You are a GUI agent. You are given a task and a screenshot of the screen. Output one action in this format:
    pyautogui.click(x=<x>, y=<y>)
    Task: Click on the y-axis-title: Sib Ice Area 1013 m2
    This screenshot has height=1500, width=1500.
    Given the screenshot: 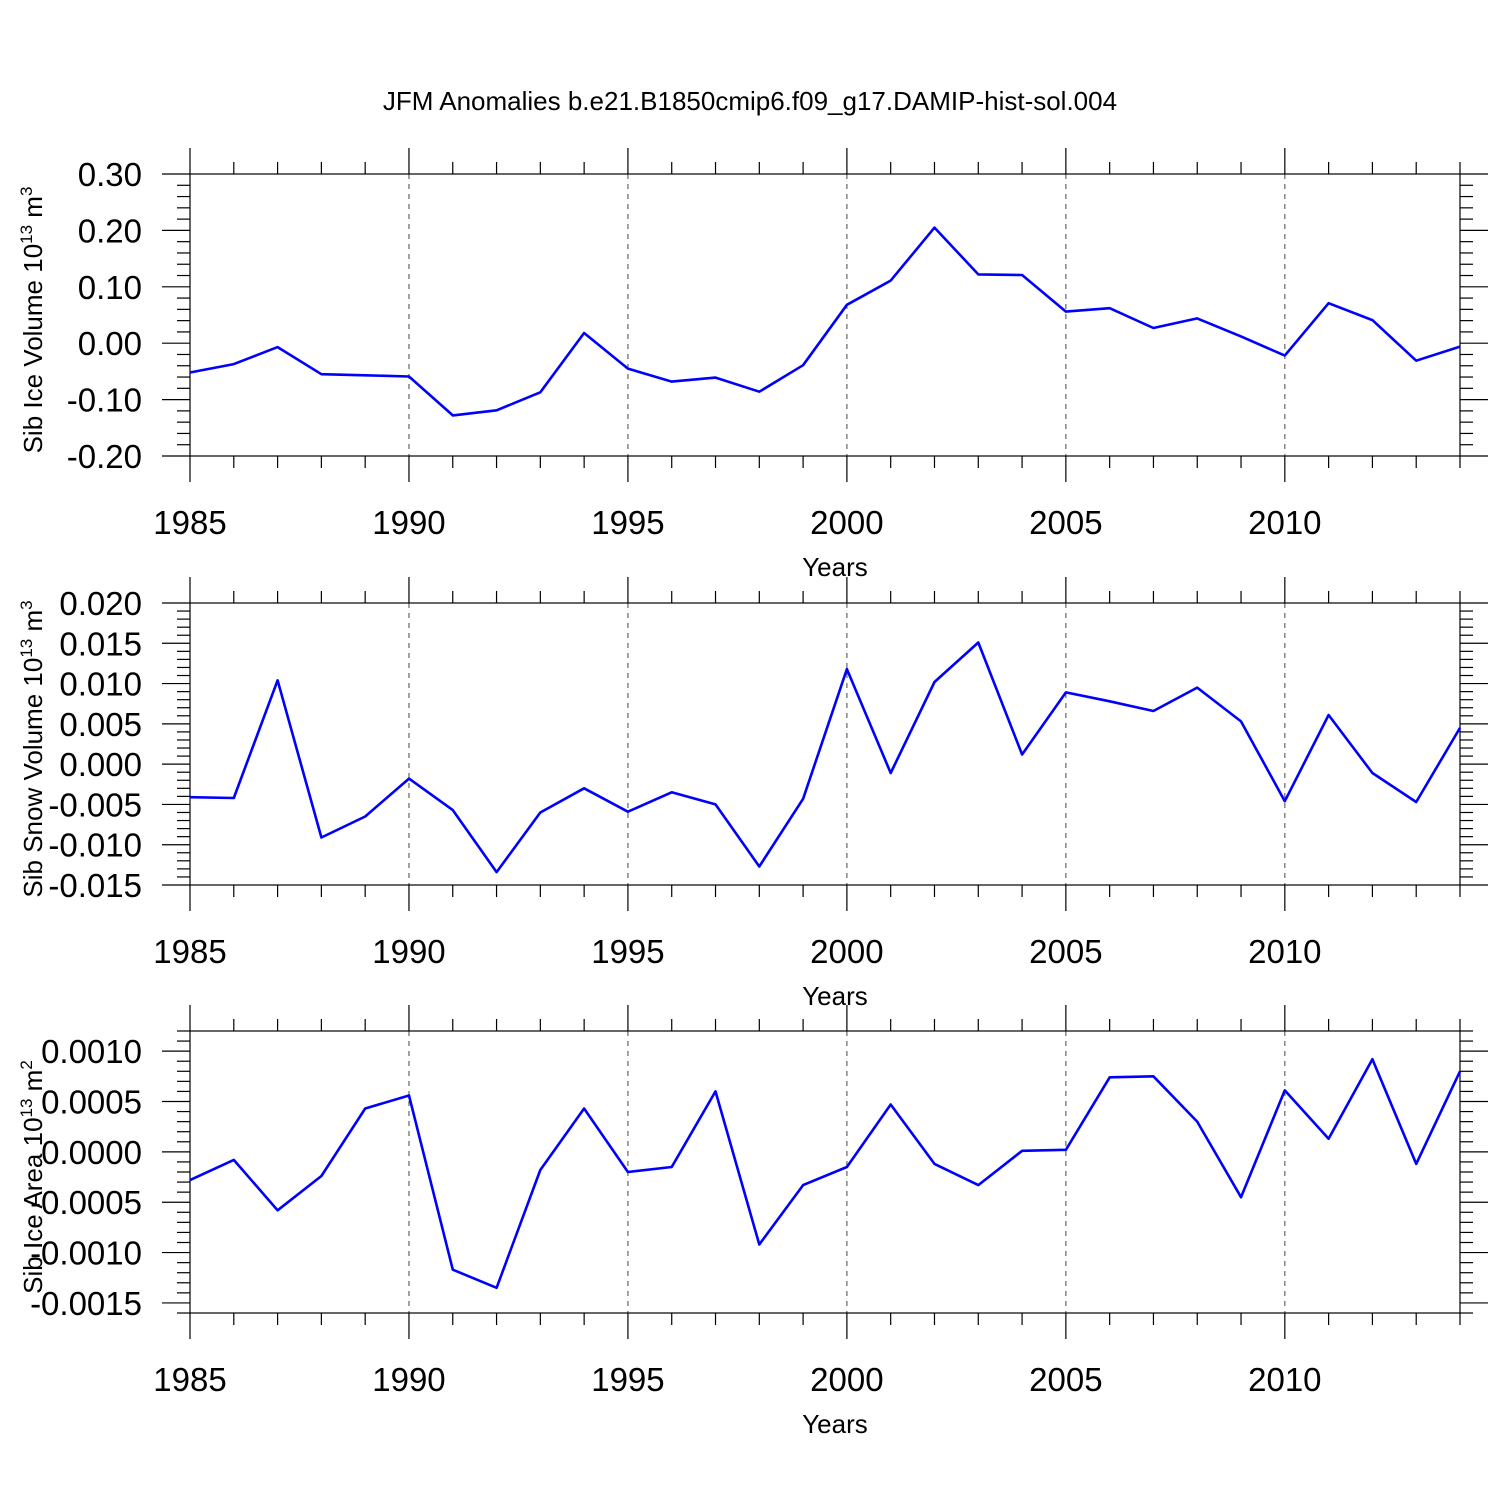 What is the action you would take?
    pyautogui.click(x=32, y=1177)
    